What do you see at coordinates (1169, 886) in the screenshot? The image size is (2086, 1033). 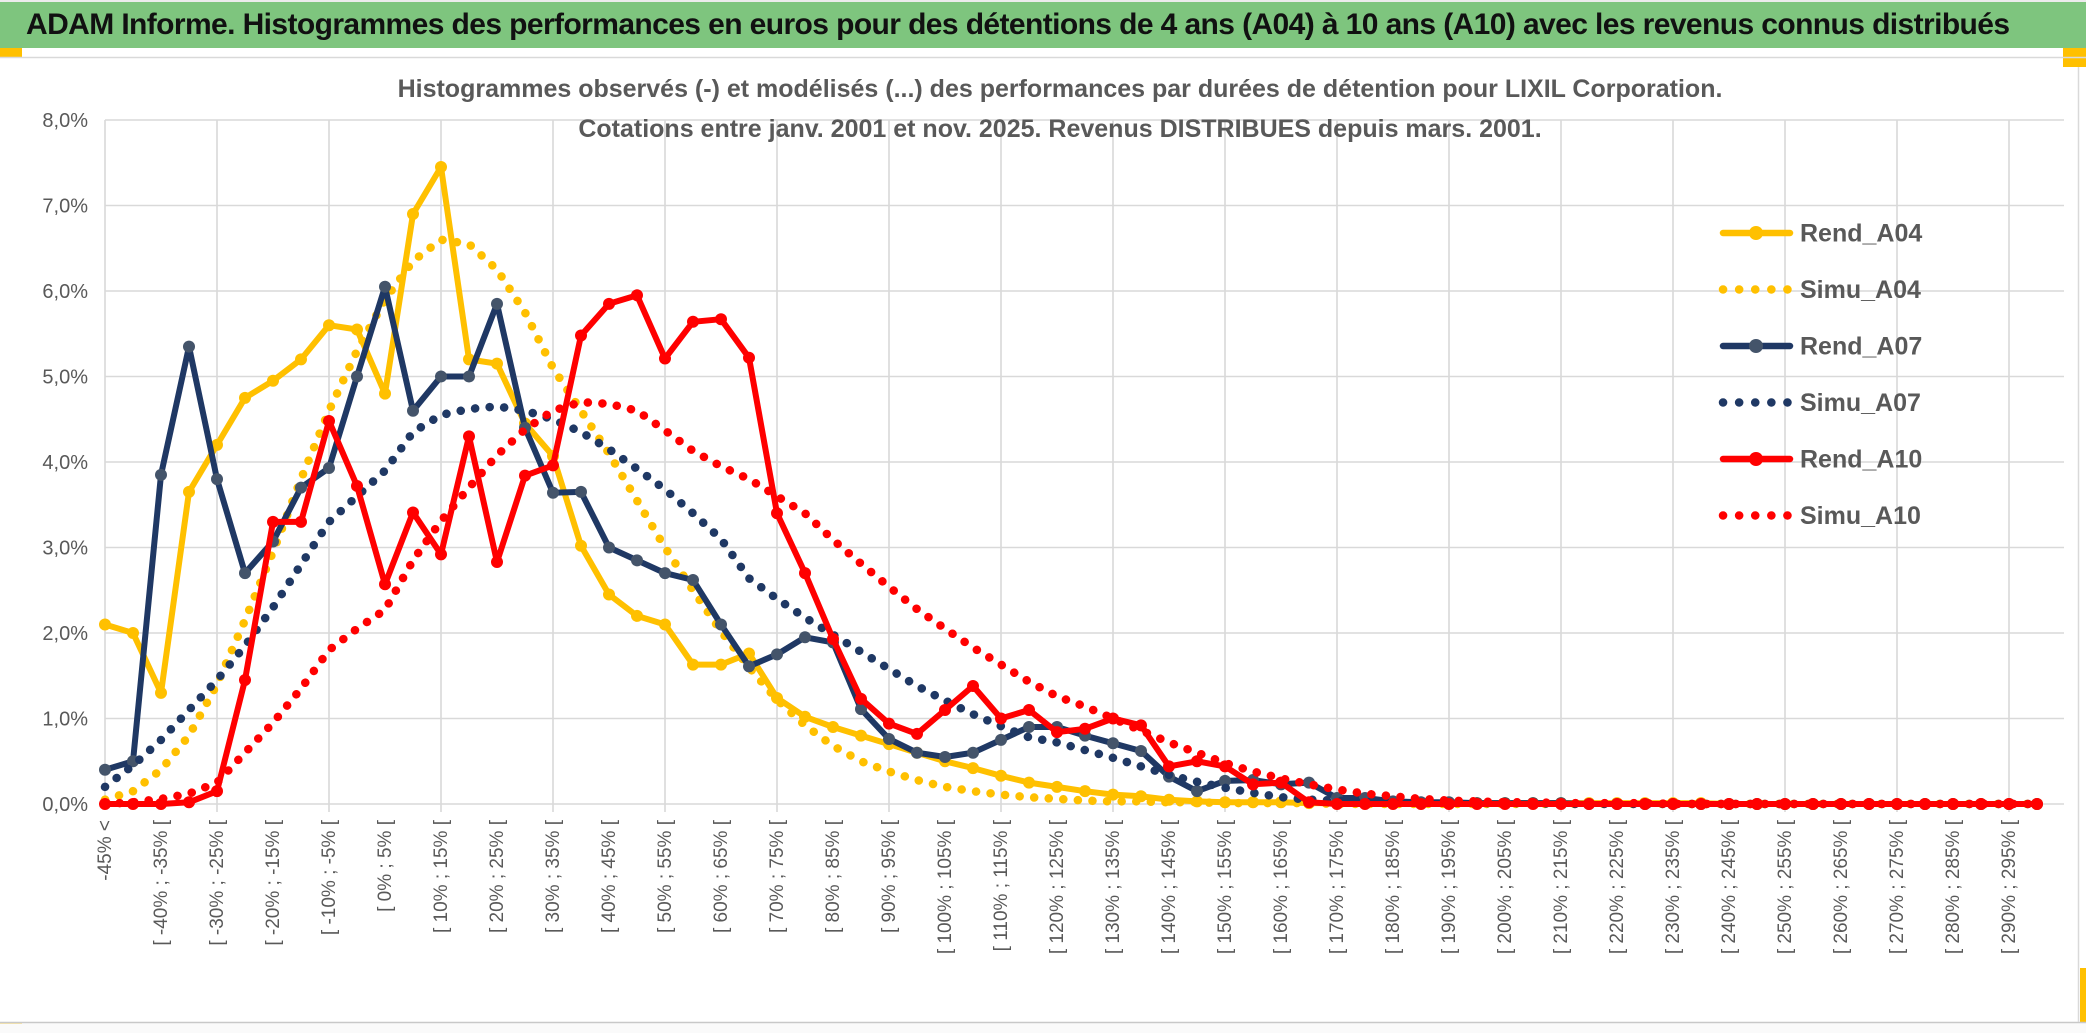 I see `x-tick-label: [ 140% ; 145% [` at bounding box center [1169, 886].